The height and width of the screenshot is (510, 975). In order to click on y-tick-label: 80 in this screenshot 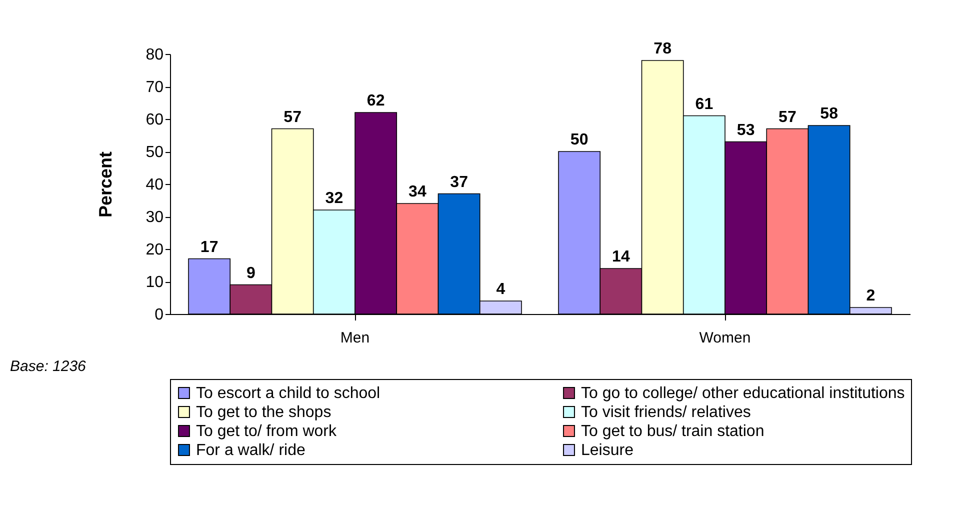, I will do `click(155, 55)`.